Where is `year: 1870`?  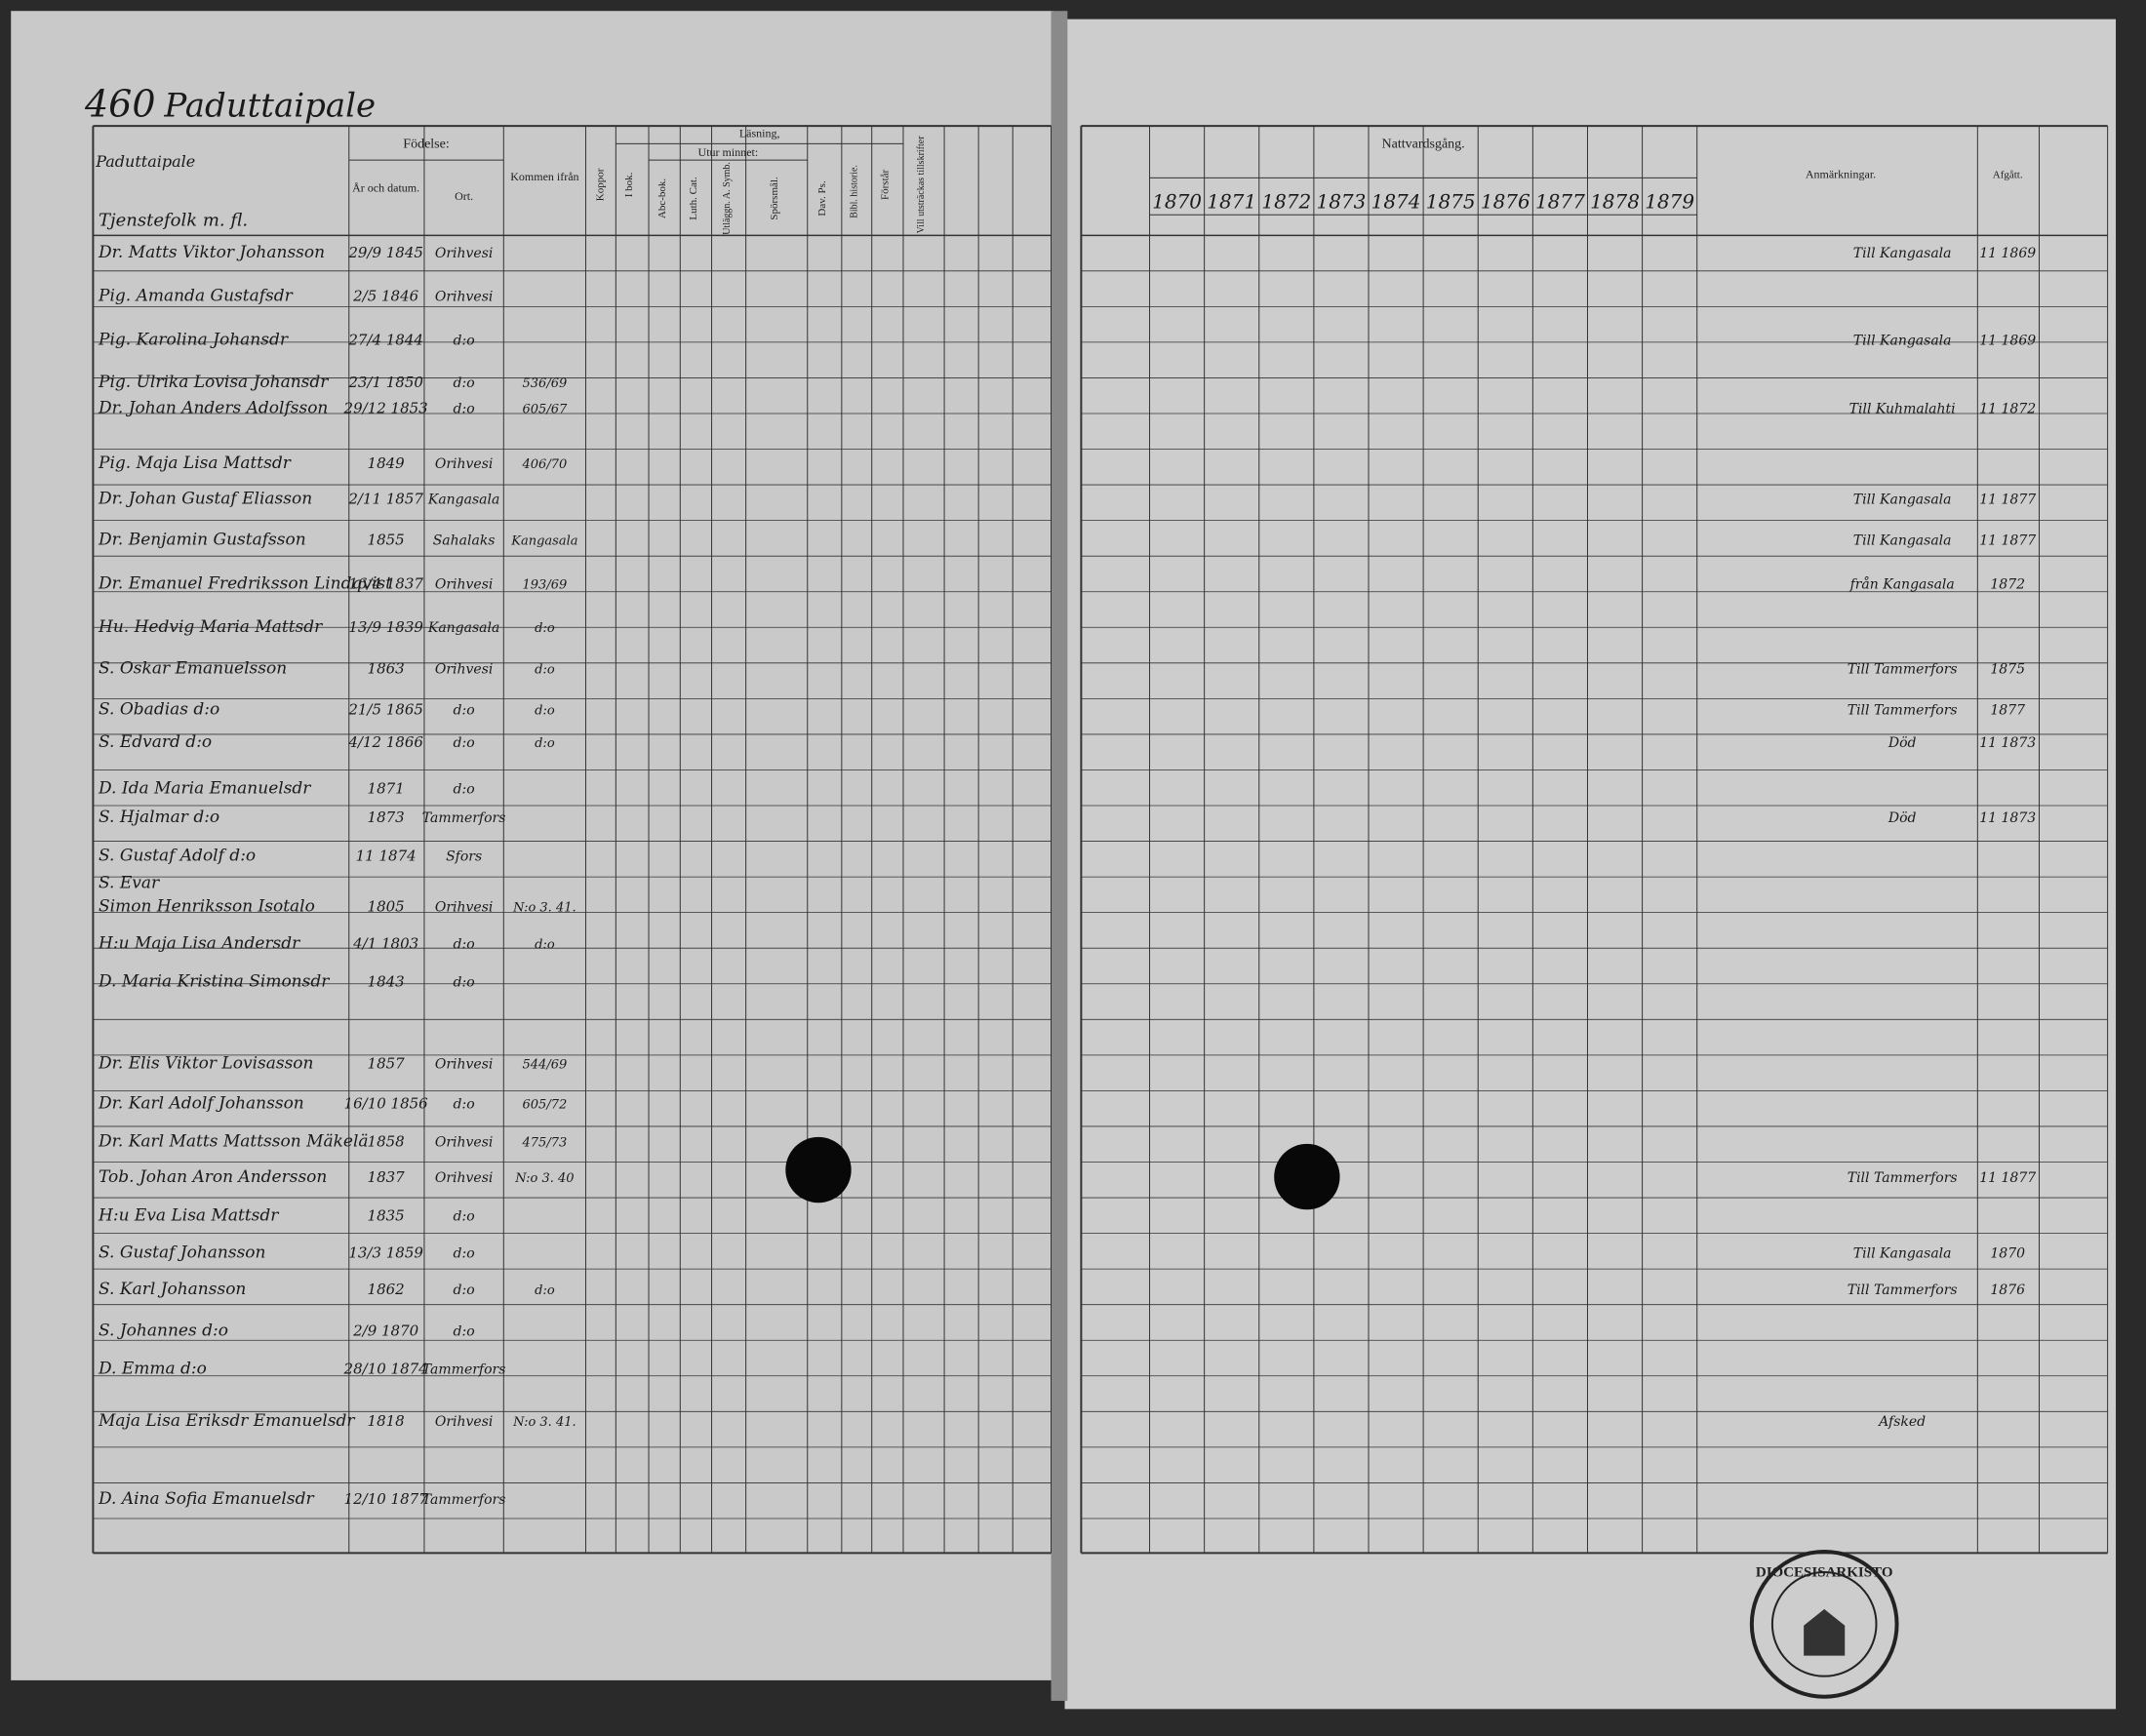 year: 1870 is located at coordinates (1177, 201).